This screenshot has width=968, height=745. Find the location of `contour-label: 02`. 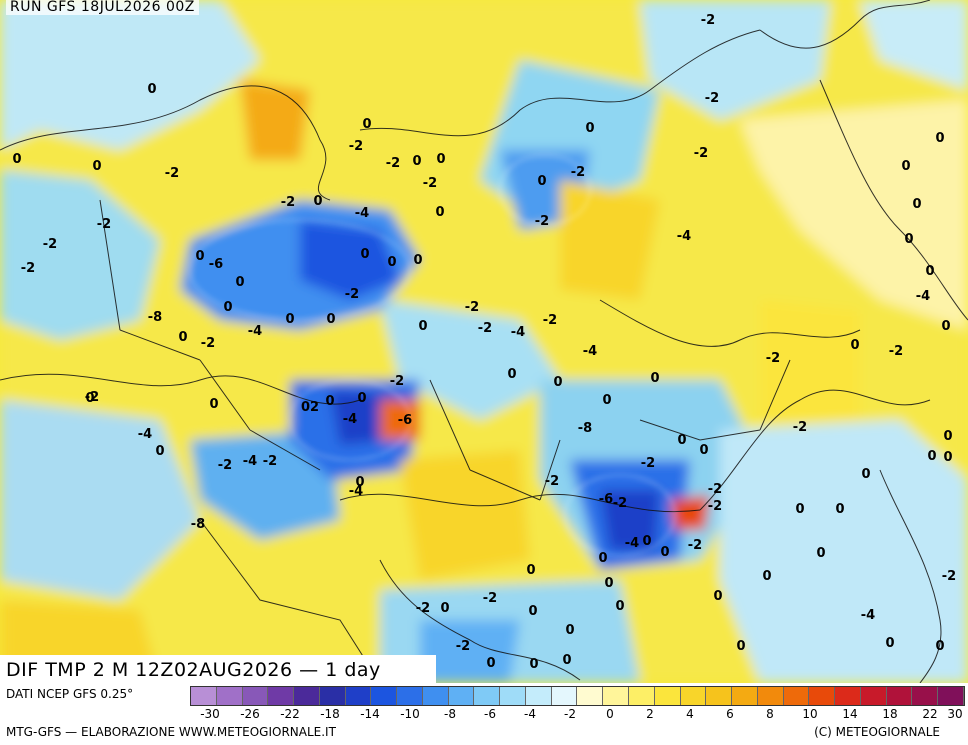

contour-label: 02 is located at coordinates (310, 407).